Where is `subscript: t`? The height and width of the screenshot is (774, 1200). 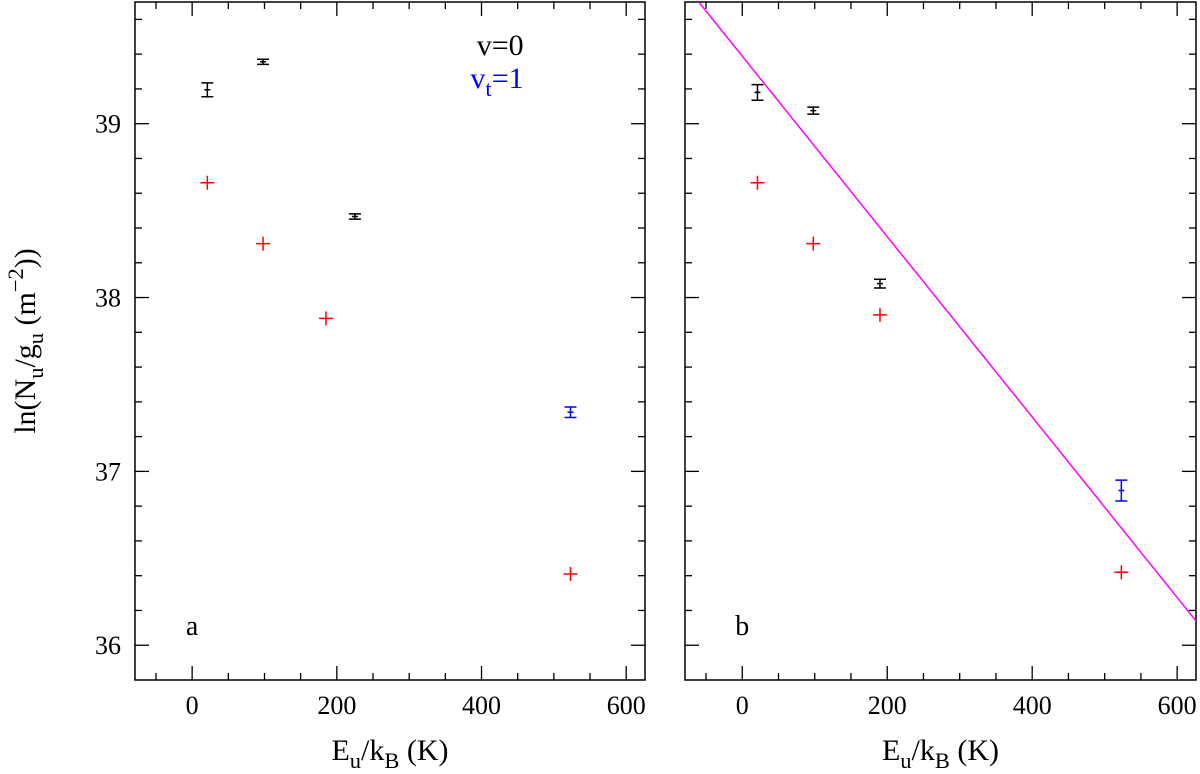 subscript: t is located at coordinates (488, 88).